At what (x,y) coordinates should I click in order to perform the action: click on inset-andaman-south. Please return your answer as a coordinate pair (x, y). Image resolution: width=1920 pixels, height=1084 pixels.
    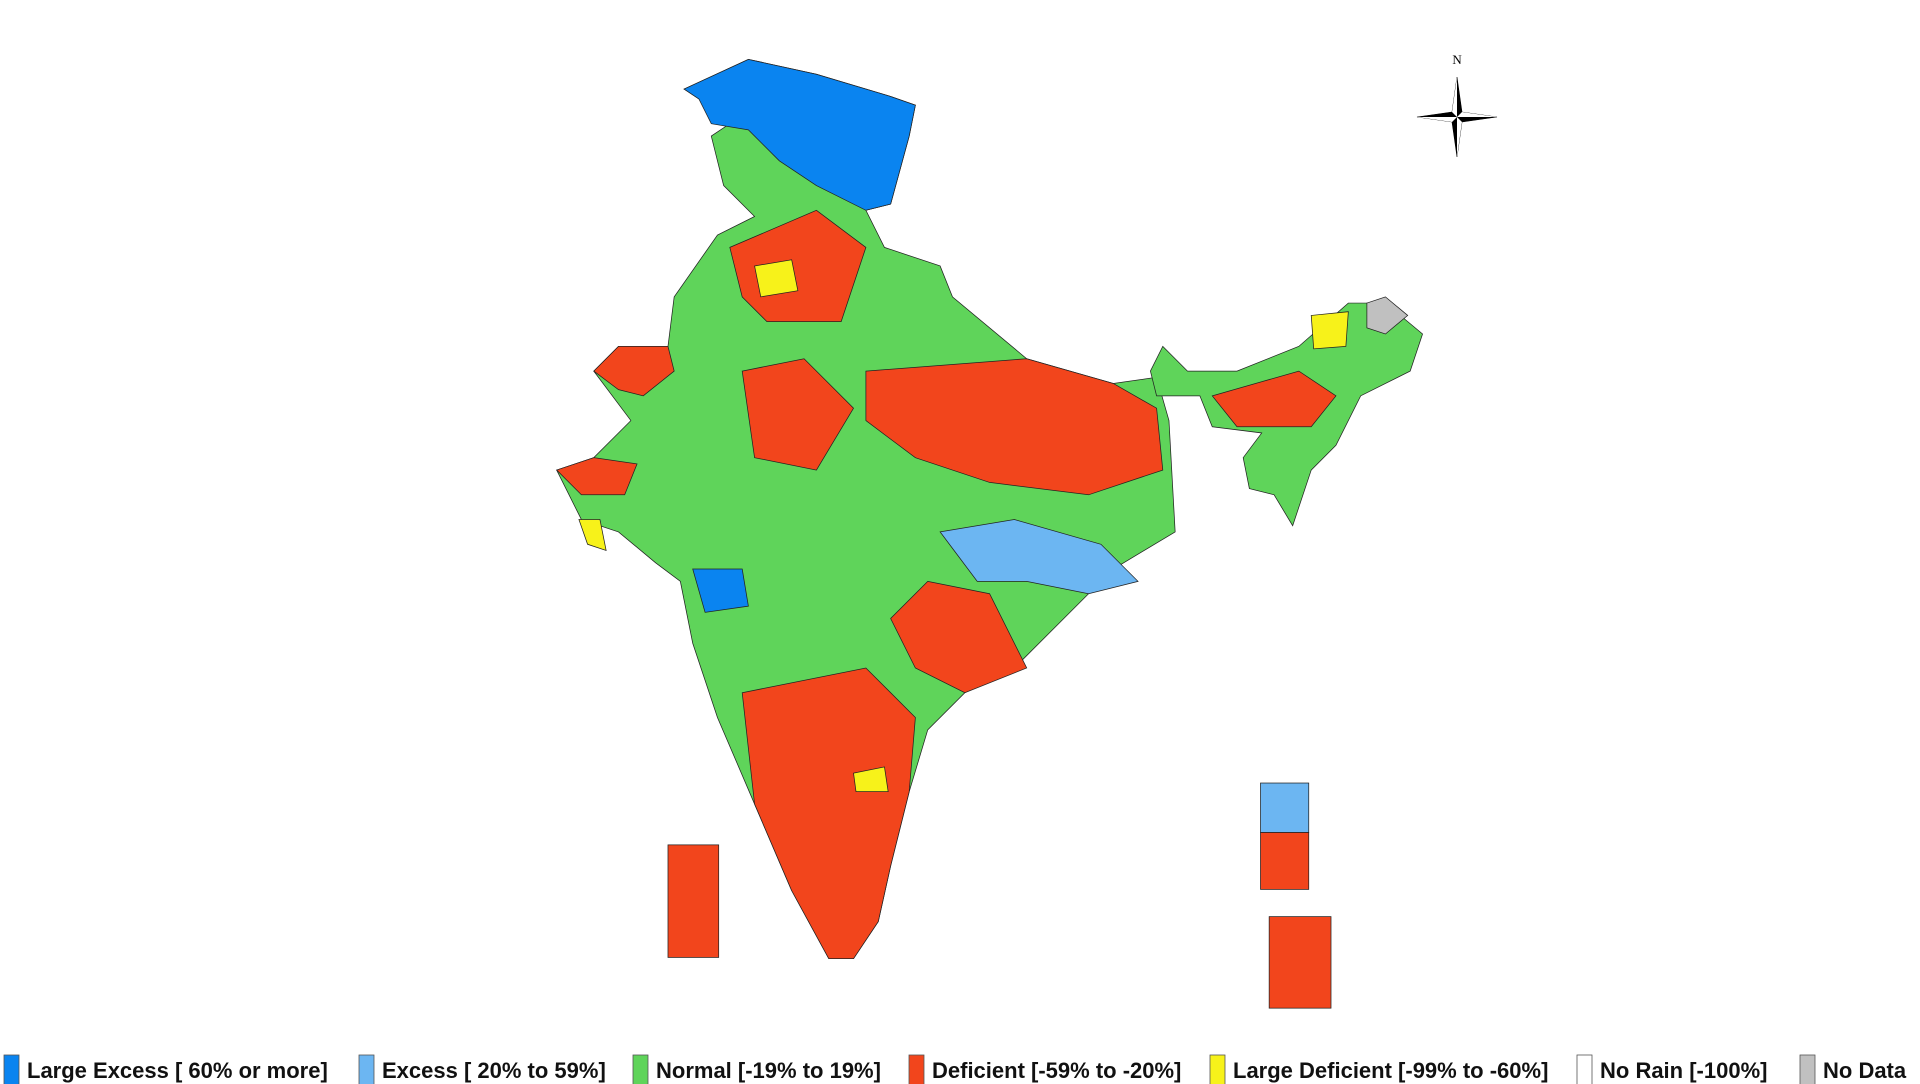
    Looking at the image, I should click on (1285, 861).